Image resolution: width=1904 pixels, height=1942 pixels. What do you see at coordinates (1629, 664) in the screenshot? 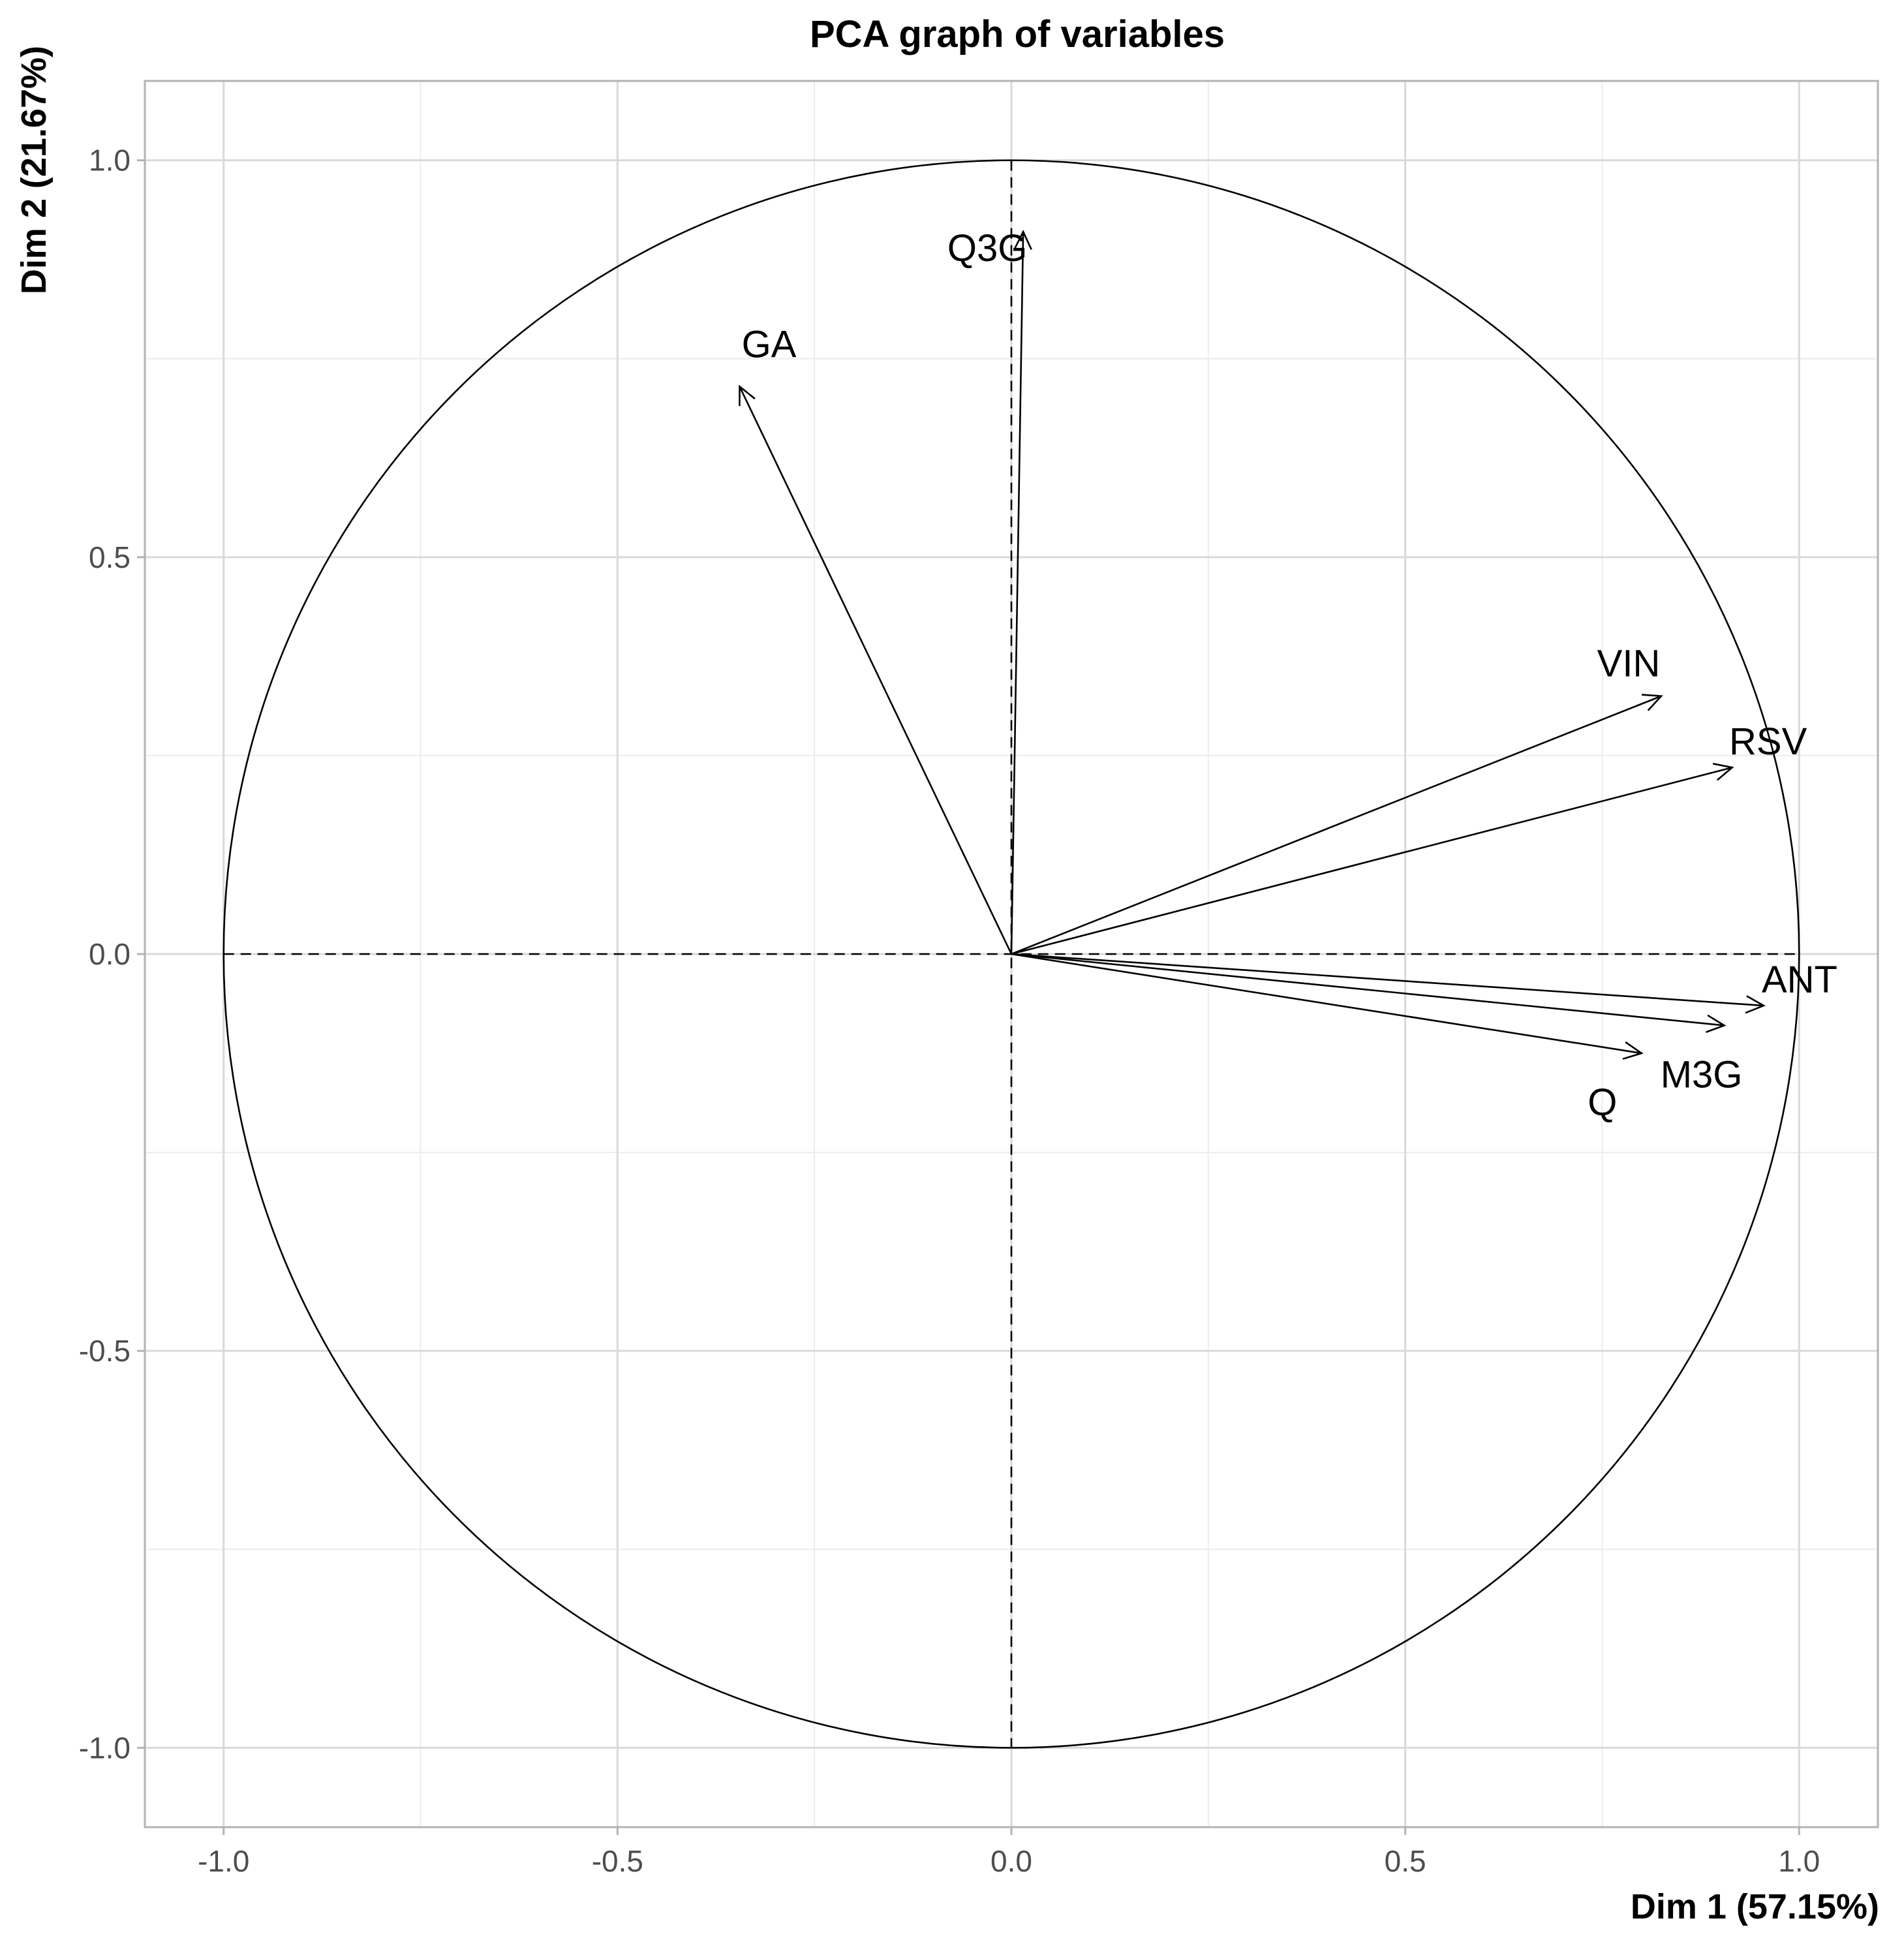
I see `variable-label-vin: VIN` at bounding box center [1629, 664].